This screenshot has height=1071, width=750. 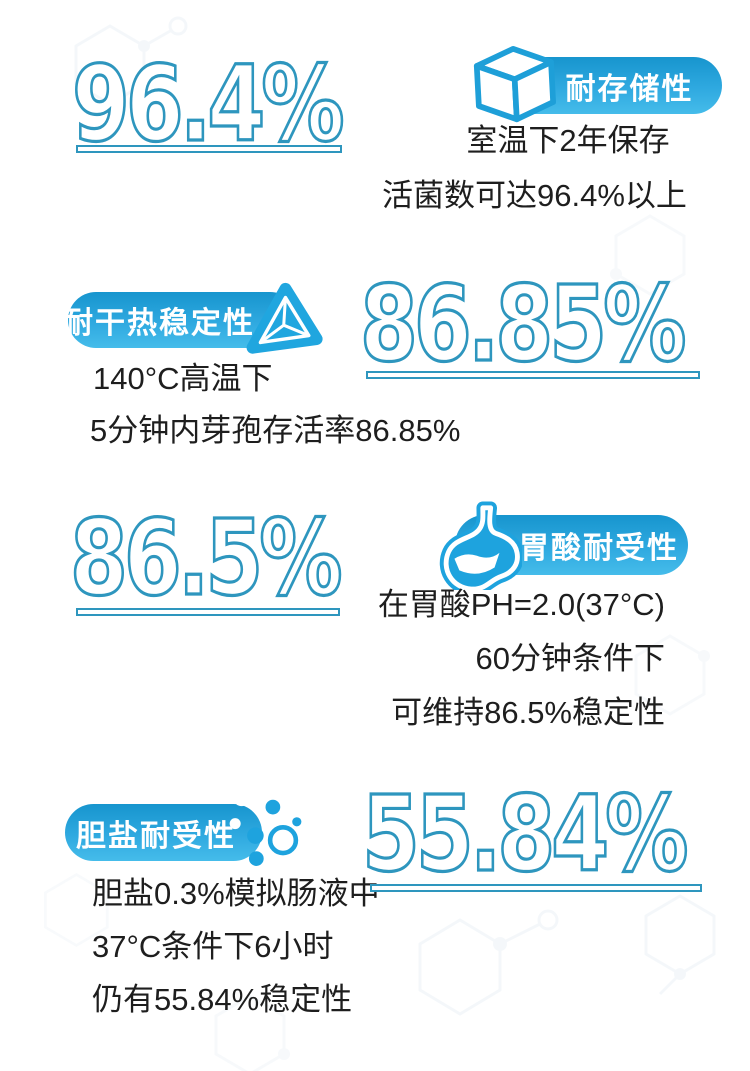 What do you see at coordinates (208, 104) in the screenshot?
I see `storage-big-number: 96.4%` at bounding box center [208, 104].